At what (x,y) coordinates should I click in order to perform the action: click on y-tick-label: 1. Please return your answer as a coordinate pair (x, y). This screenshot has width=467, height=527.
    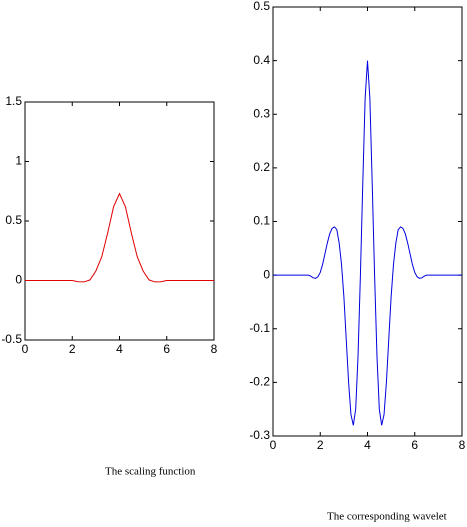
    Looking at the image, I should click on (18, 161).